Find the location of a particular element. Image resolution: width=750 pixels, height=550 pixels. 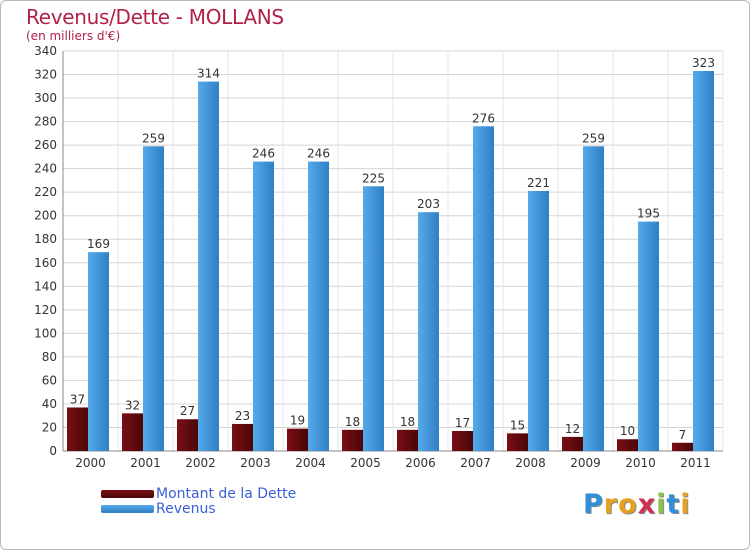

y-tick-label: 340 is located at coordinates (45, 51).